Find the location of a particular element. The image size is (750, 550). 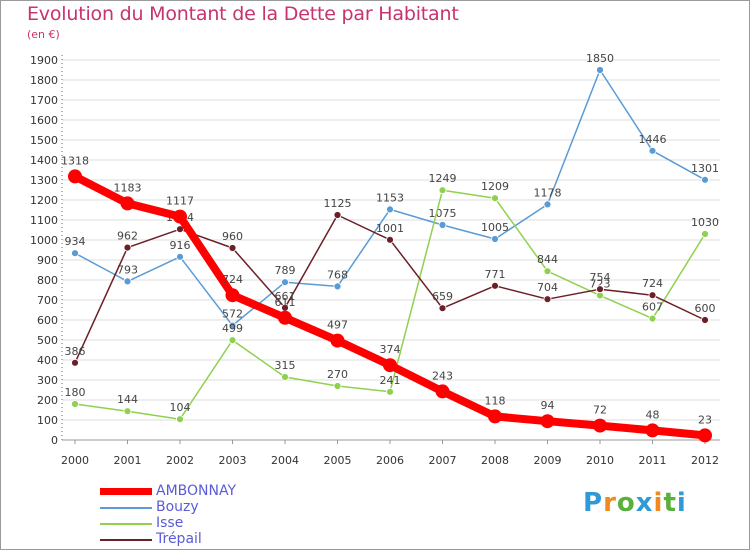

data-label-trpail: 1001 is located at coordinates (390, 228).